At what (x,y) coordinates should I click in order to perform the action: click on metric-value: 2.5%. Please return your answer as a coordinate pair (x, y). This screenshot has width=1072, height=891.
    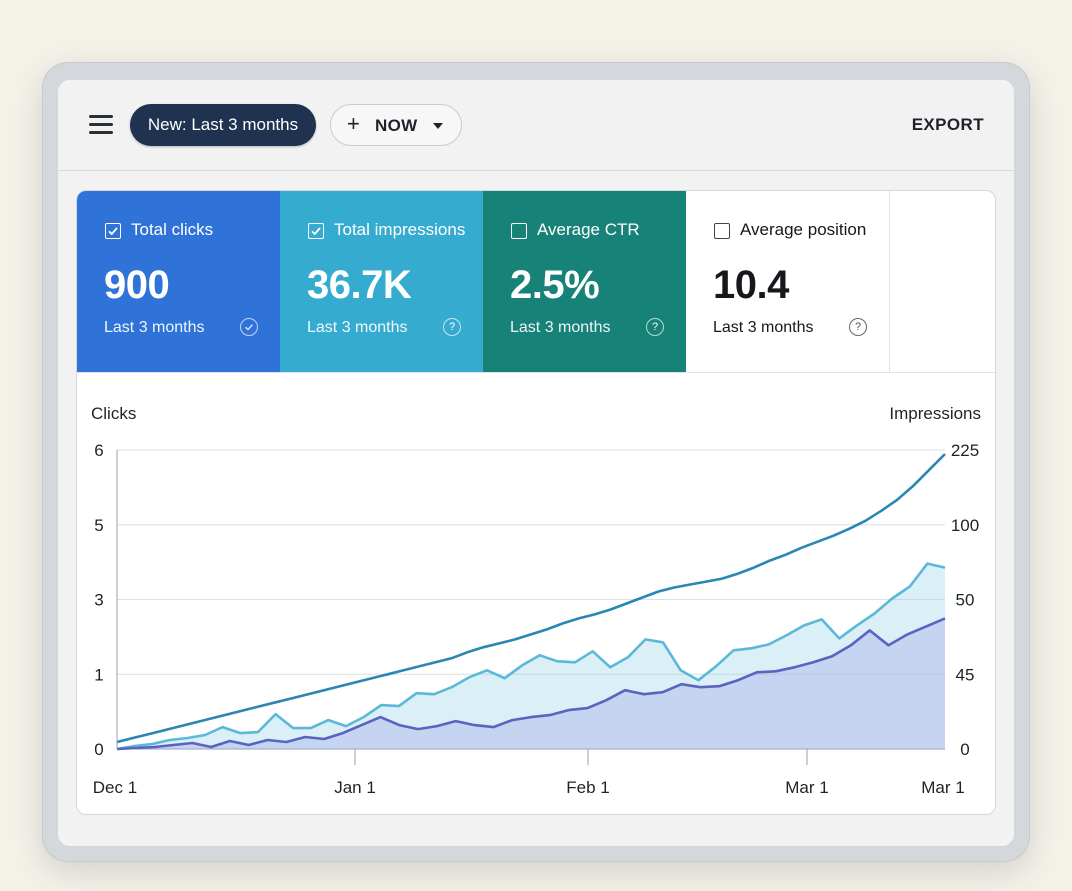
    Looking at the image, I should click on (555, 285).